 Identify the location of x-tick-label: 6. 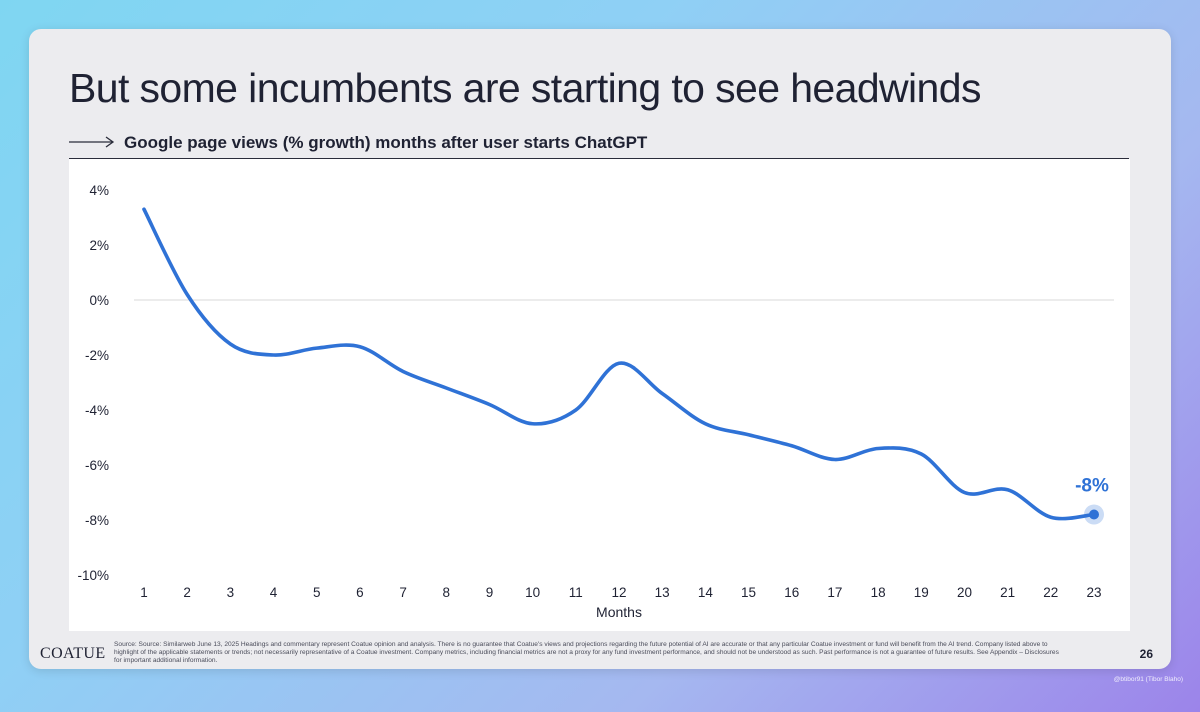
(360, 592).